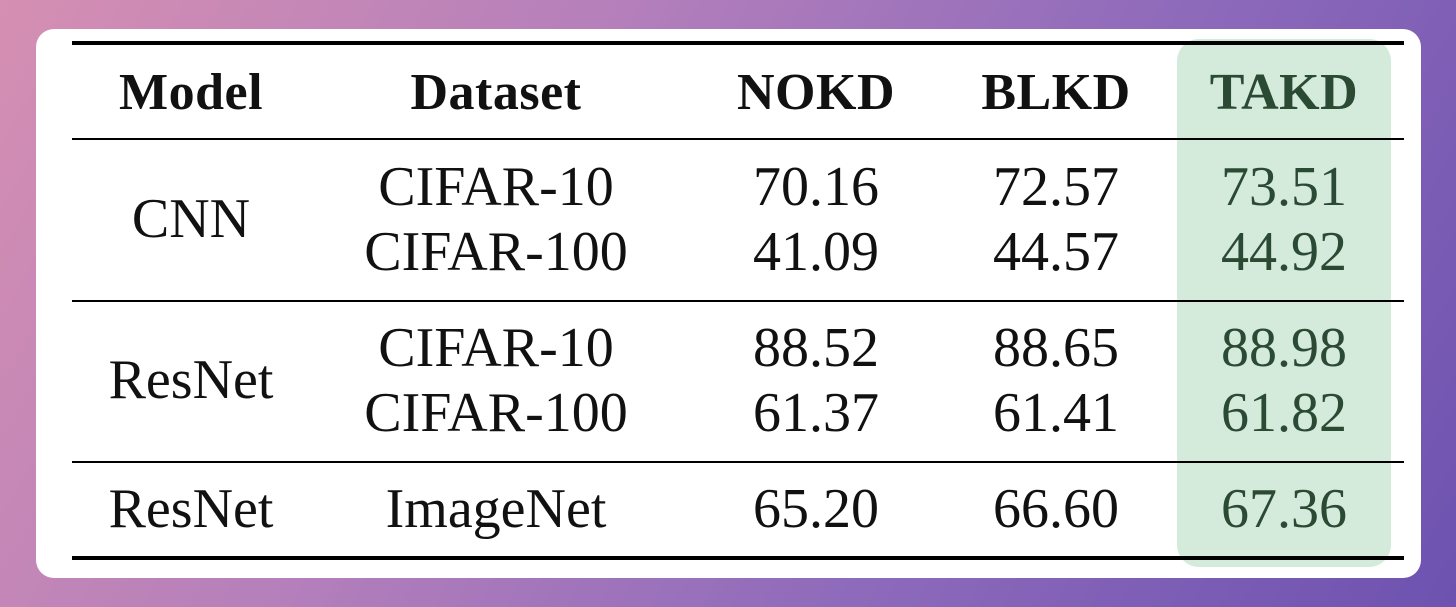  Describe the element at coordinates (738, 43) in the screenshot. I see `table-top-rule` at that location.